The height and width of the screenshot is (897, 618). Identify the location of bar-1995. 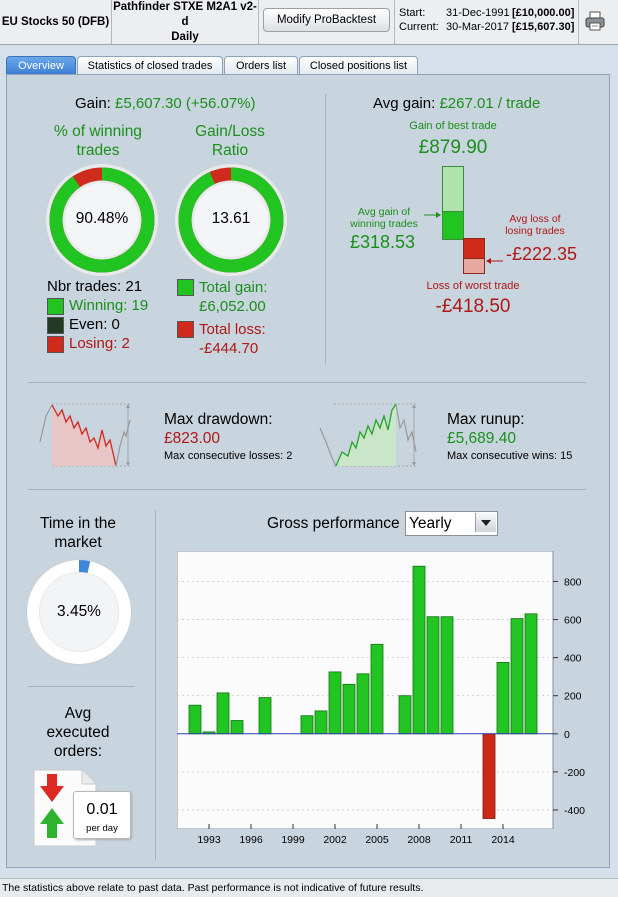
(237, 727).